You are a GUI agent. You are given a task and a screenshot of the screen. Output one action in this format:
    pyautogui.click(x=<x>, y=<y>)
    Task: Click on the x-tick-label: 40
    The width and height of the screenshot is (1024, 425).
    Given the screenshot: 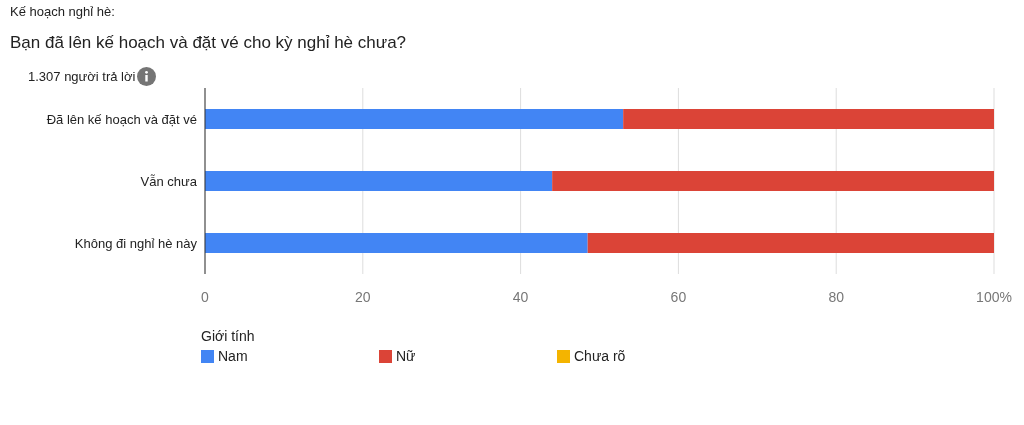 What is the action you would take?
    pyautogui.click(x=520, y=296)
    